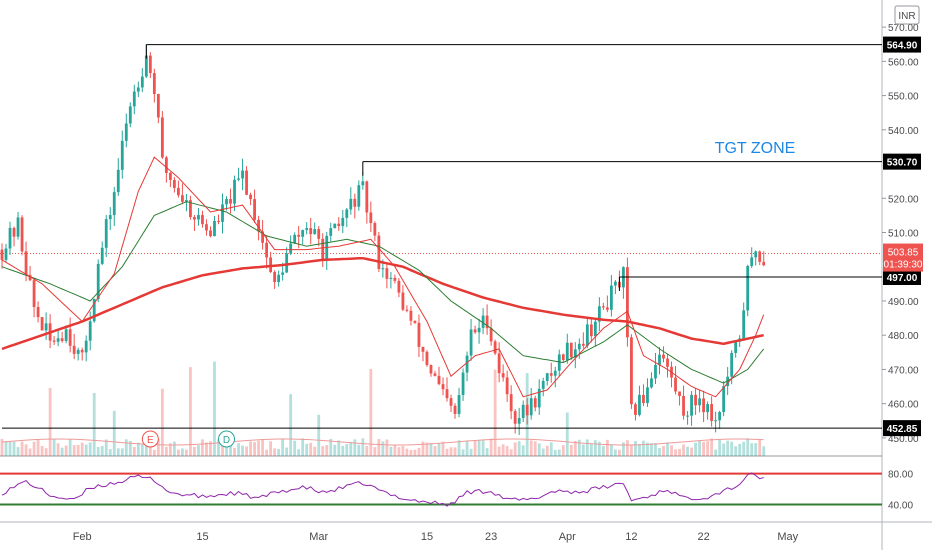  I want to click on level-price-label: 564.90, so click(902, 46).